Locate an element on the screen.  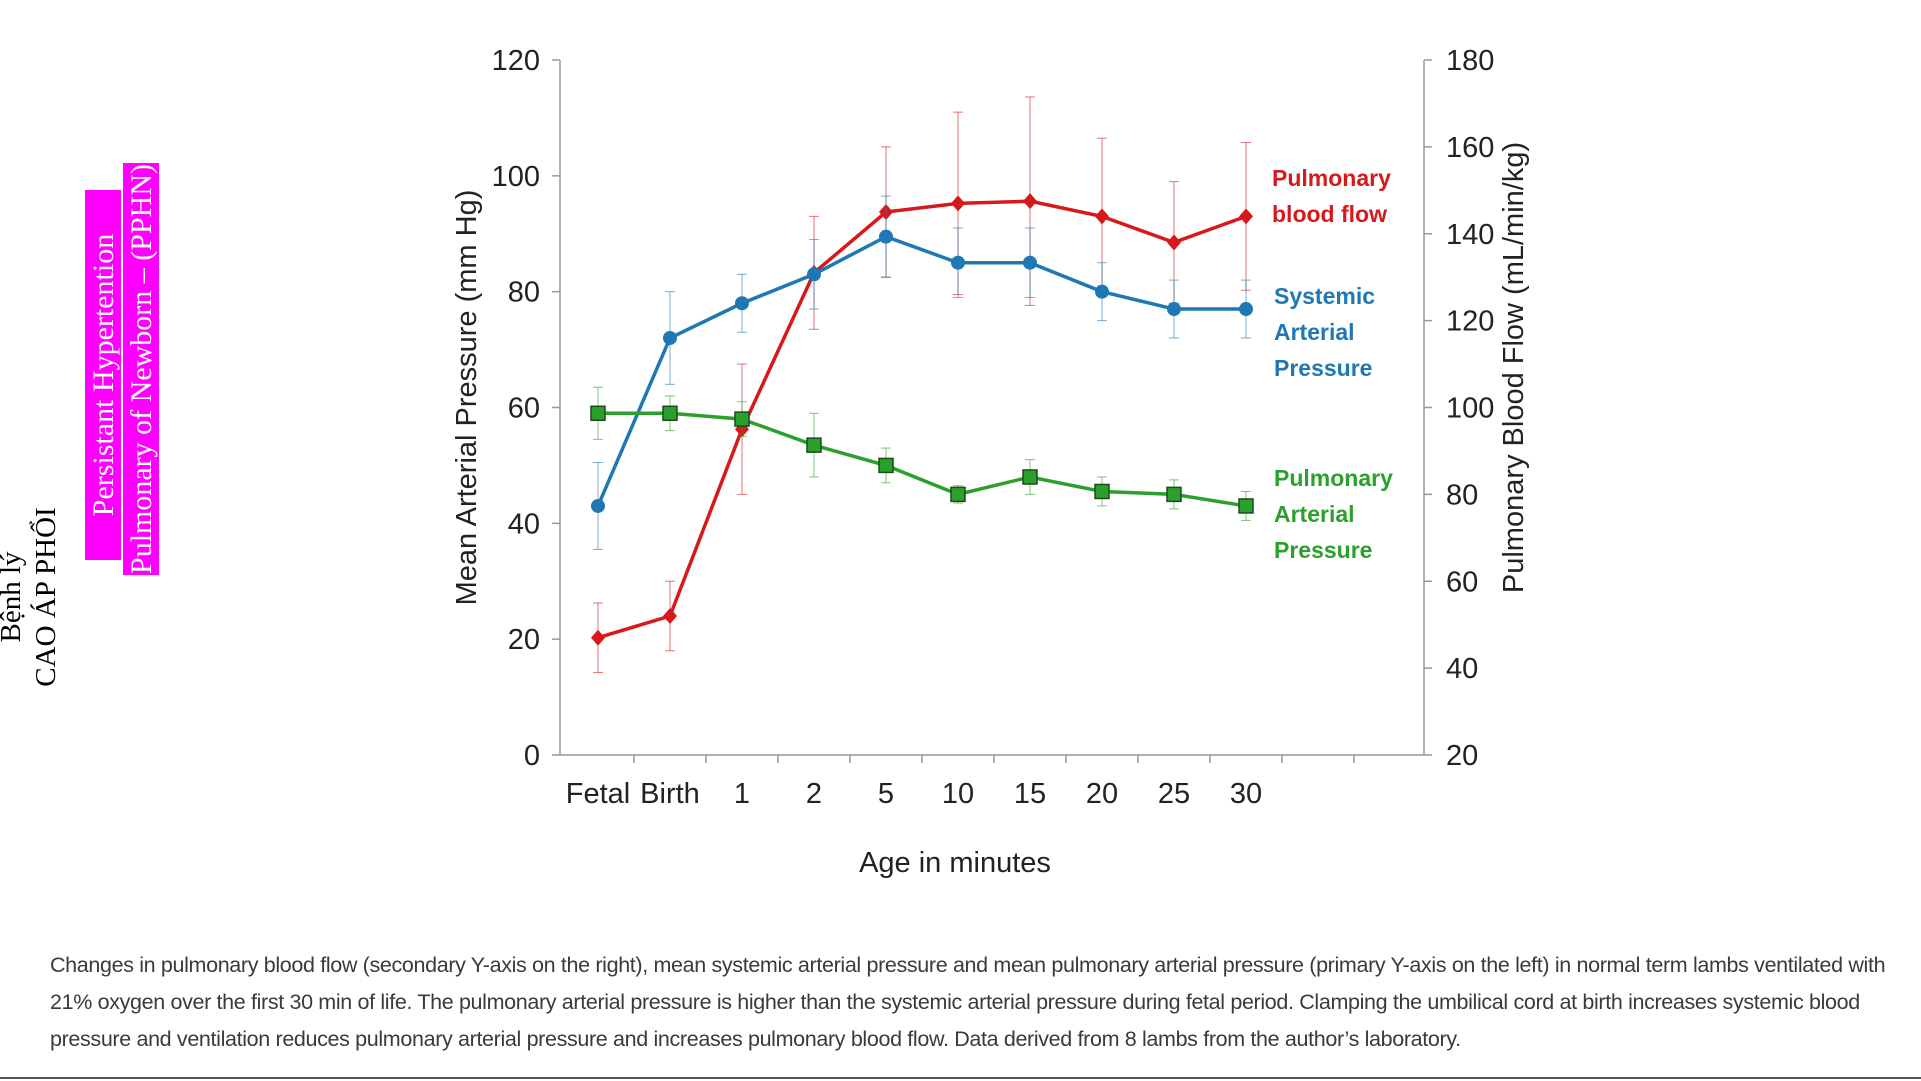
series-label: blood flow is located at coordinates (1329, 214).